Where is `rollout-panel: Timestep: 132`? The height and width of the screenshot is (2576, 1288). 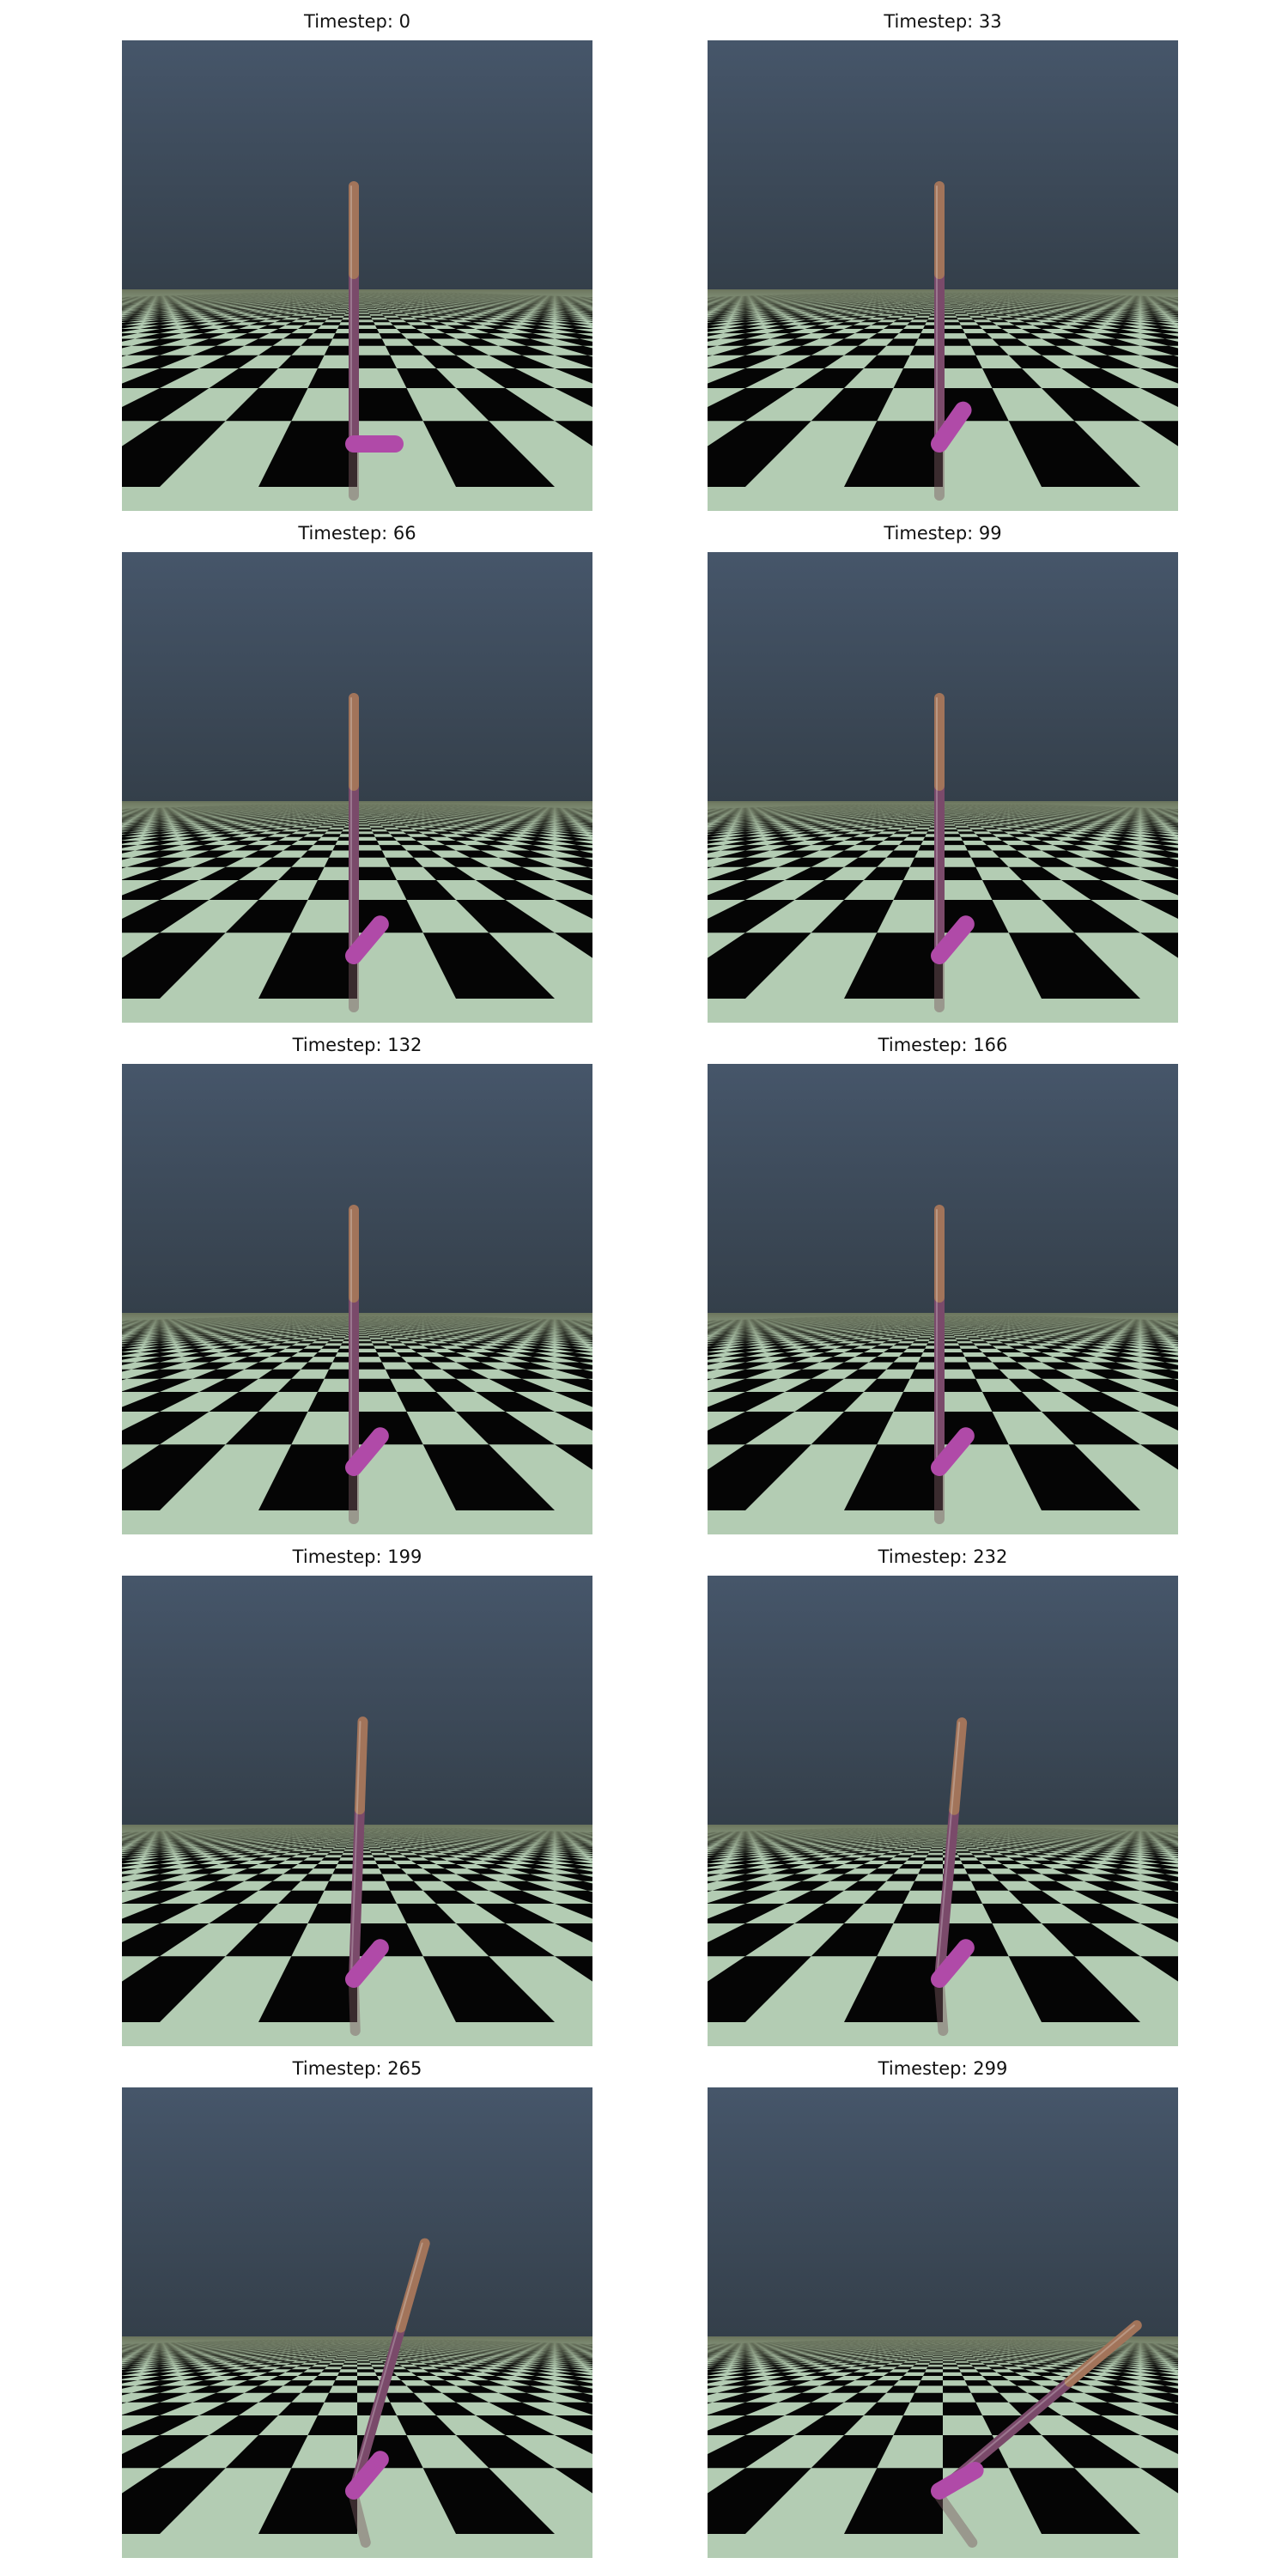
rollout-panel: Timestep: 132 is located at coordinates (357, 1283).